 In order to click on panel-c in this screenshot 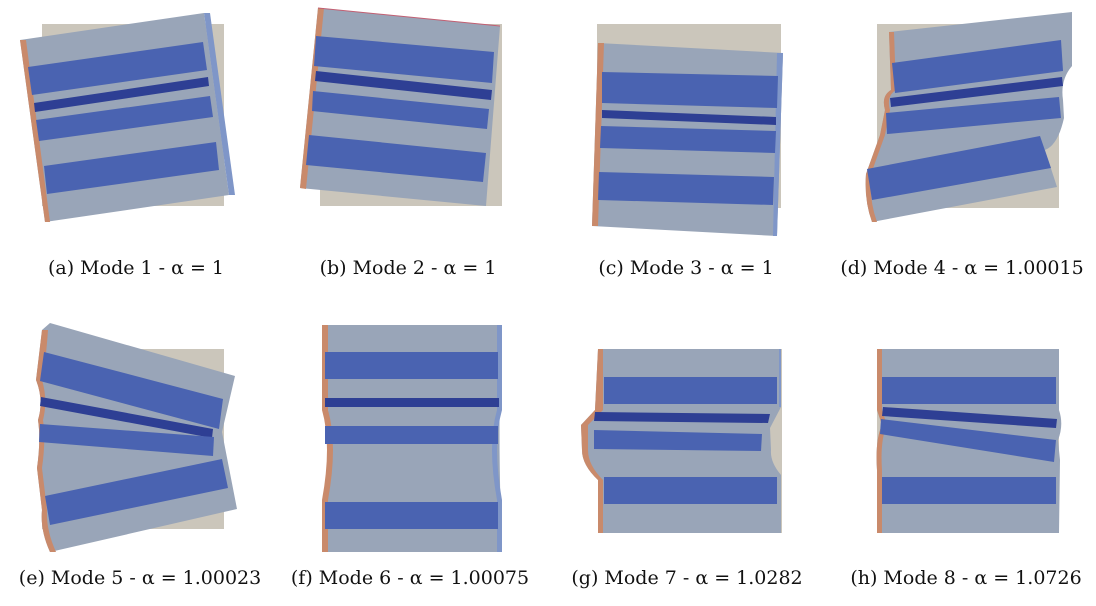, I will do `click(687, 130)`.